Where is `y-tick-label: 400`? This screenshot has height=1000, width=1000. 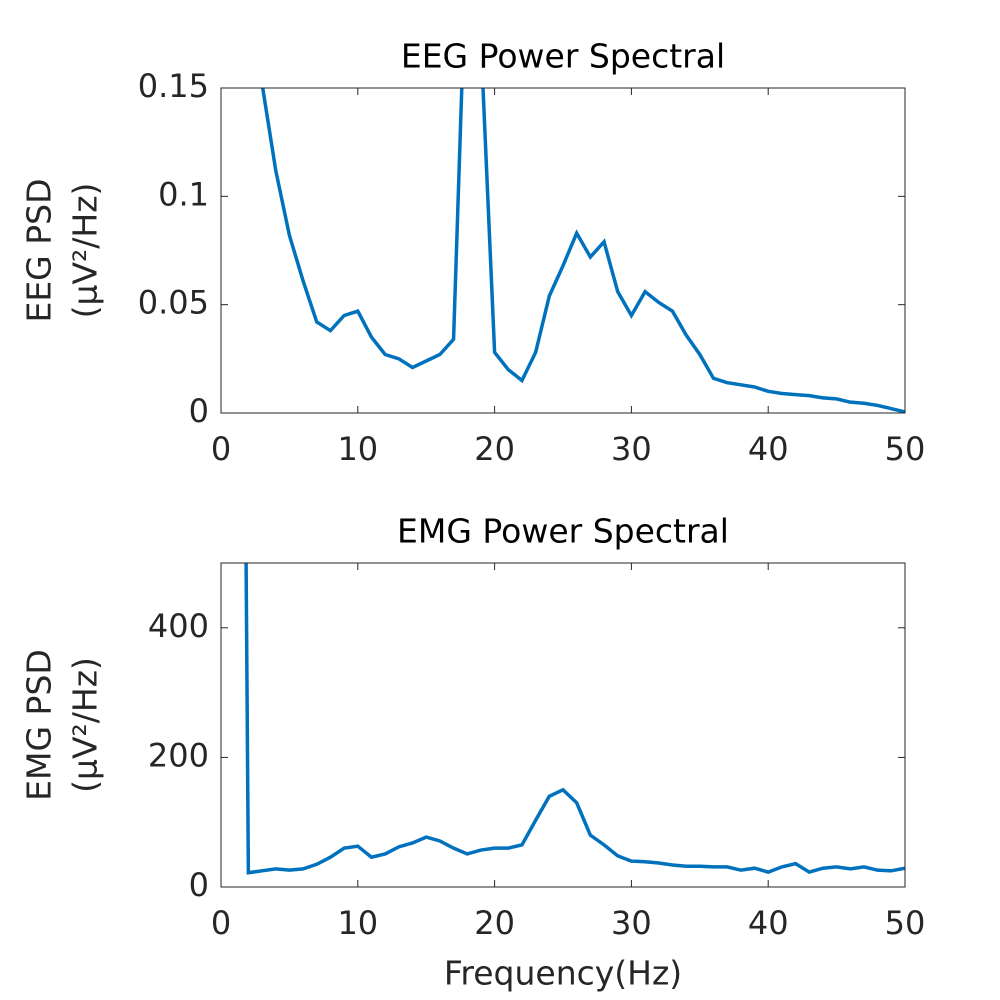
y-tick-label: 400 is located at coordinates (178, 626).